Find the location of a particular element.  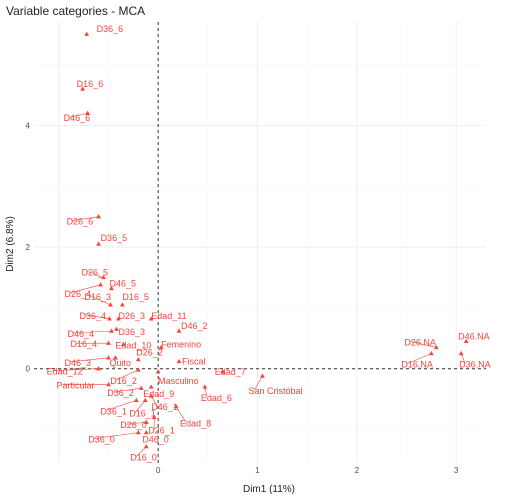

label-d46-4: D46_4 is located at coordinates (80, 334).